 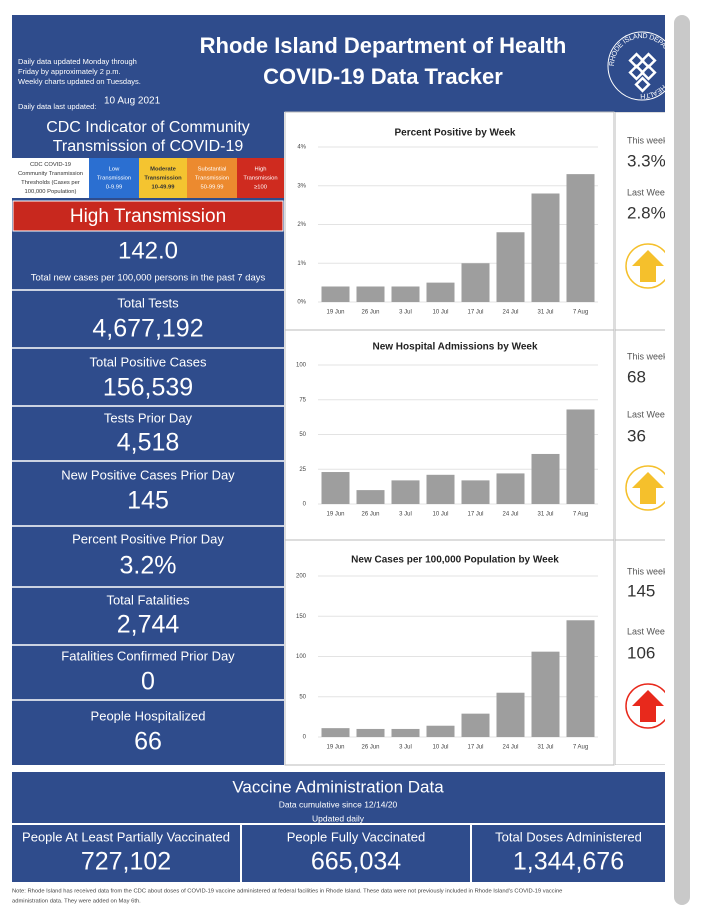 I want to click on this-value: 68, so click(x=636, y=376).